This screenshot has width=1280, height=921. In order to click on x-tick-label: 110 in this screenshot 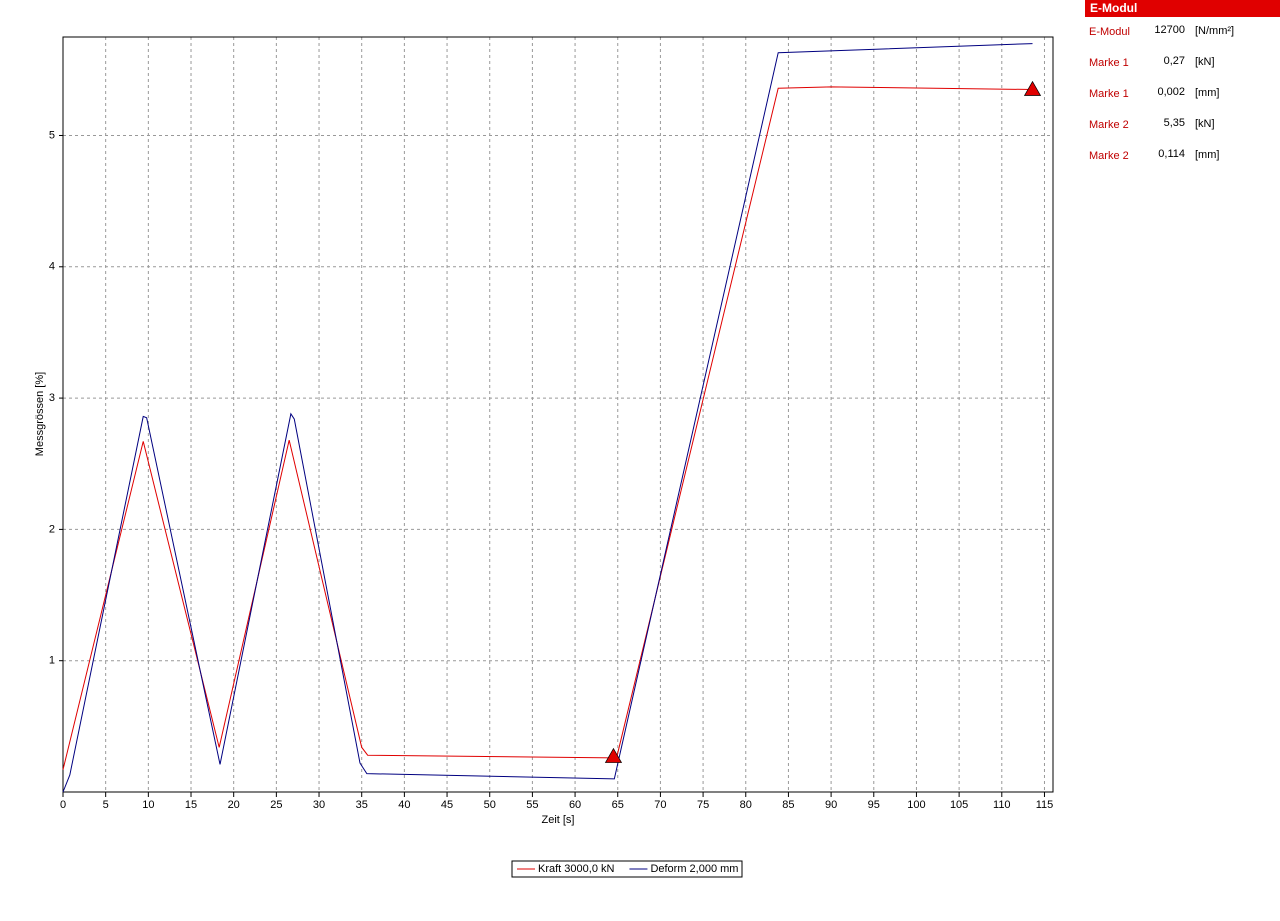, I will do `click(1002, 805)`.